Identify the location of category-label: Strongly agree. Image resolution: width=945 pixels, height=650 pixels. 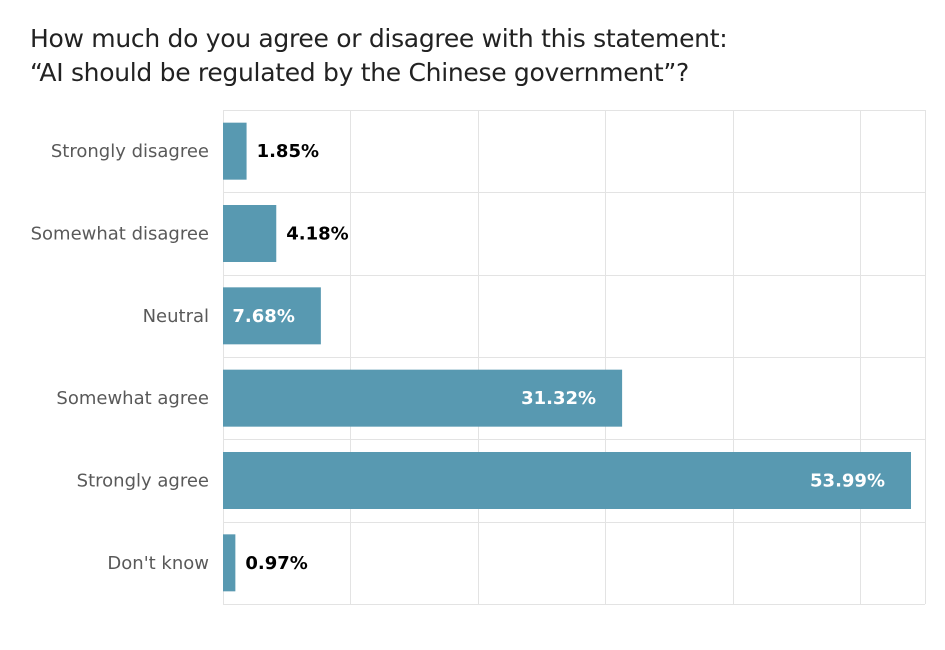
(143, 481).